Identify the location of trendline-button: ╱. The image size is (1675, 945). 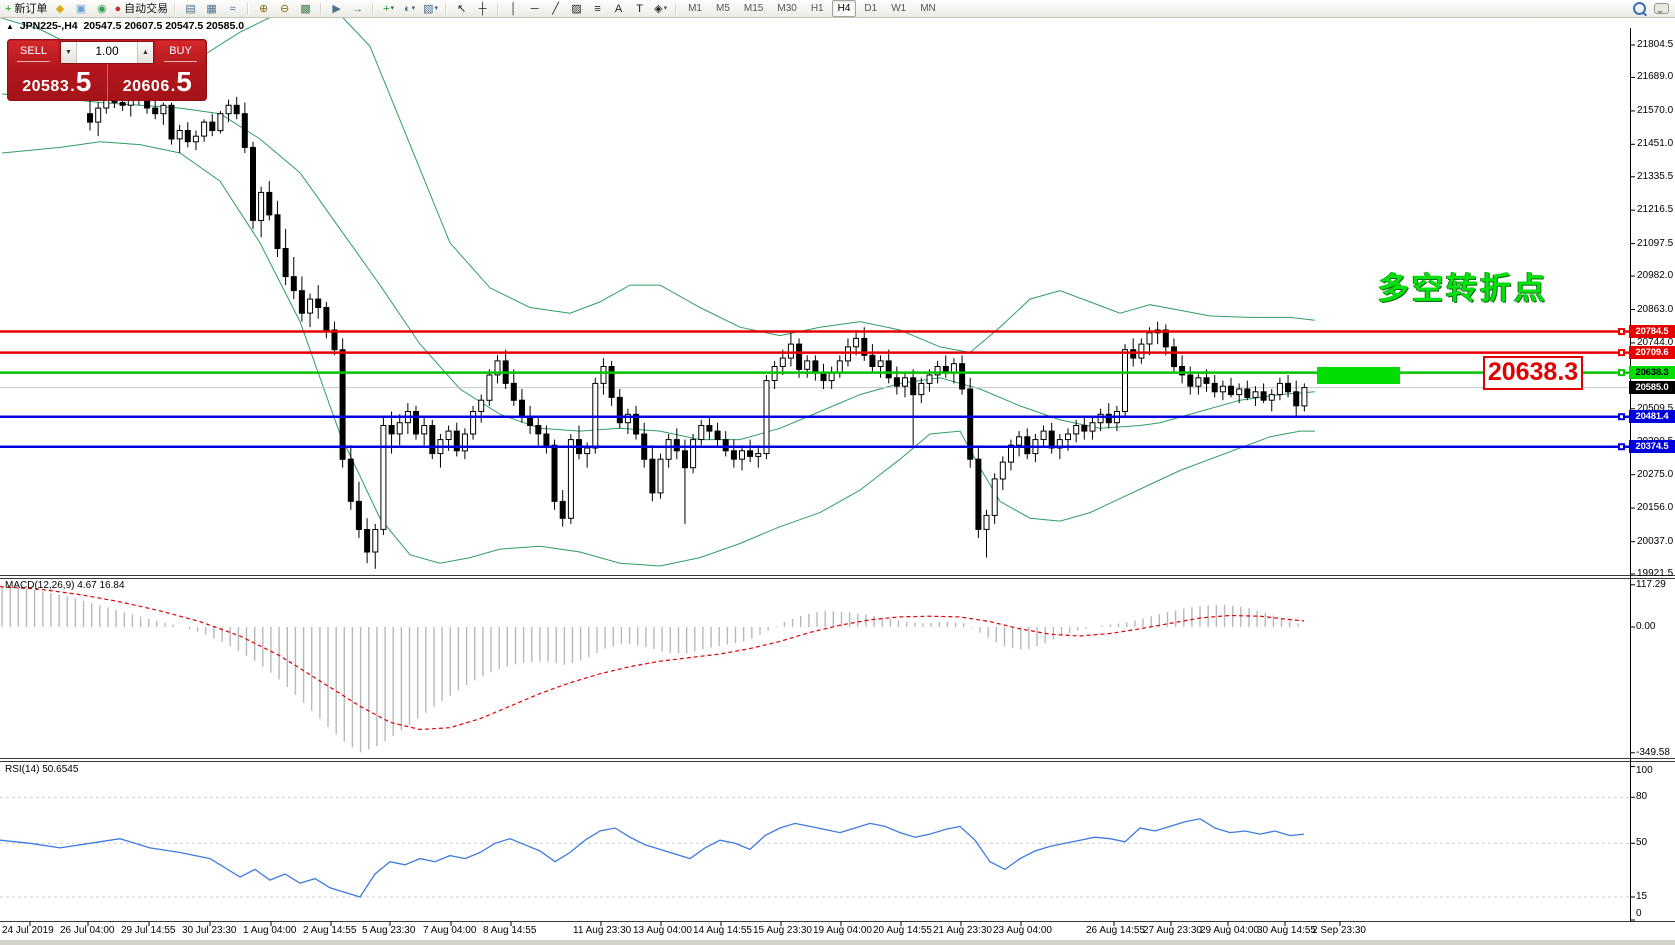
(555, 9).